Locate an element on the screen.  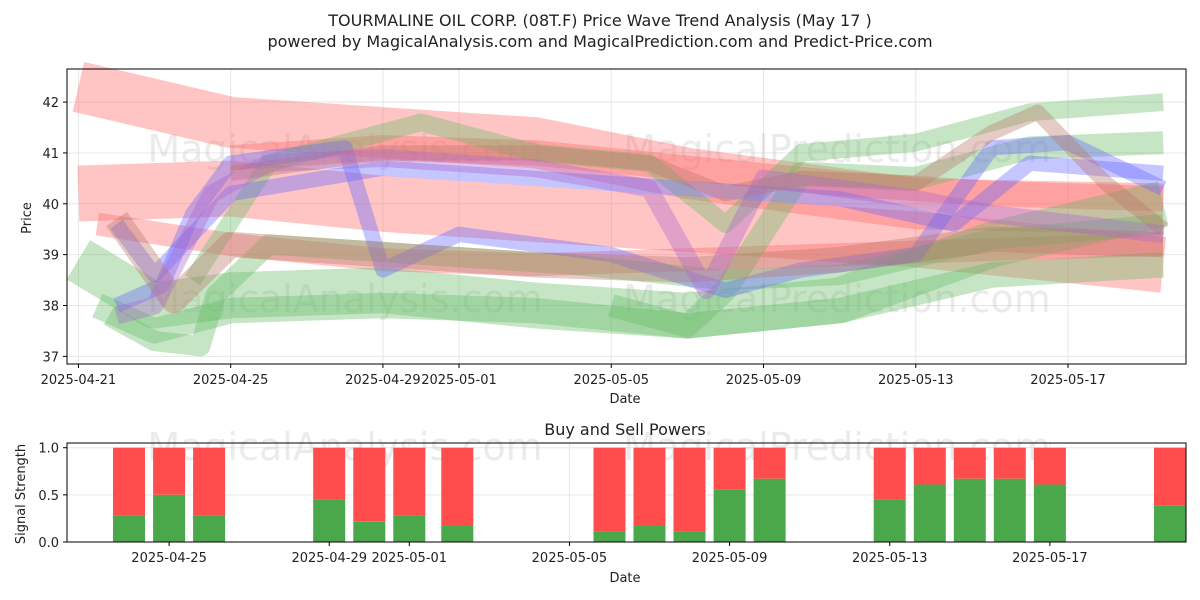
power-xtick-label: 2025-04-25 is located at coordinates (169, 558).